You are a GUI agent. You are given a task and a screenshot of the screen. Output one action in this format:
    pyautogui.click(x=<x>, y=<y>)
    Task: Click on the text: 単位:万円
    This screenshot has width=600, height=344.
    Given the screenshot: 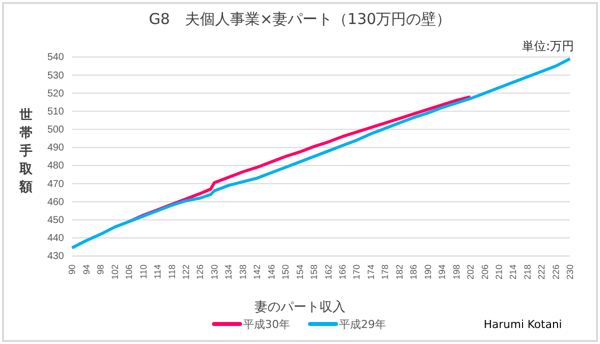 What is the action you would take?
    pyautogui.click(x=548, y=46)
    